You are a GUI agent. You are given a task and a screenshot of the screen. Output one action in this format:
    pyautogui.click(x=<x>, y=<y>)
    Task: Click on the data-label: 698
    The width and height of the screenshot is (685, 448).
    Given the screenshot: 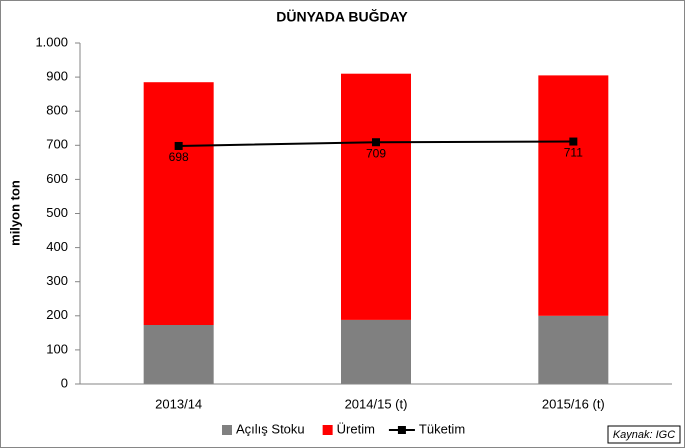 What is the action you would take?
    pyautogui.click(x=179, y=157)
    